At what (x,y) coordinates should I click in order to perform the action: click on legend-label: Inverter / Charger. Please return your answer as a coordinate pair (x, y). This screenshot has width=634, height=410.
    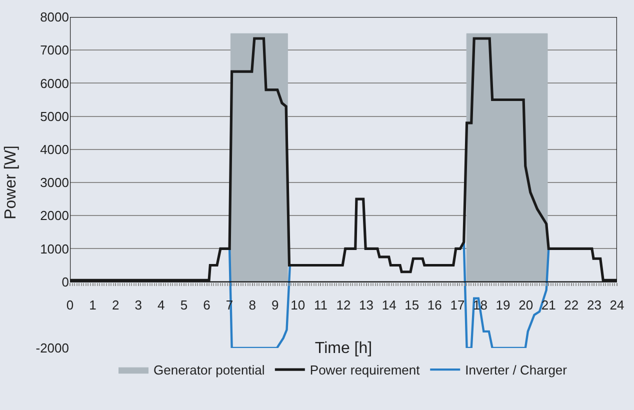
    Looking at the image, I should click on (516, 370).